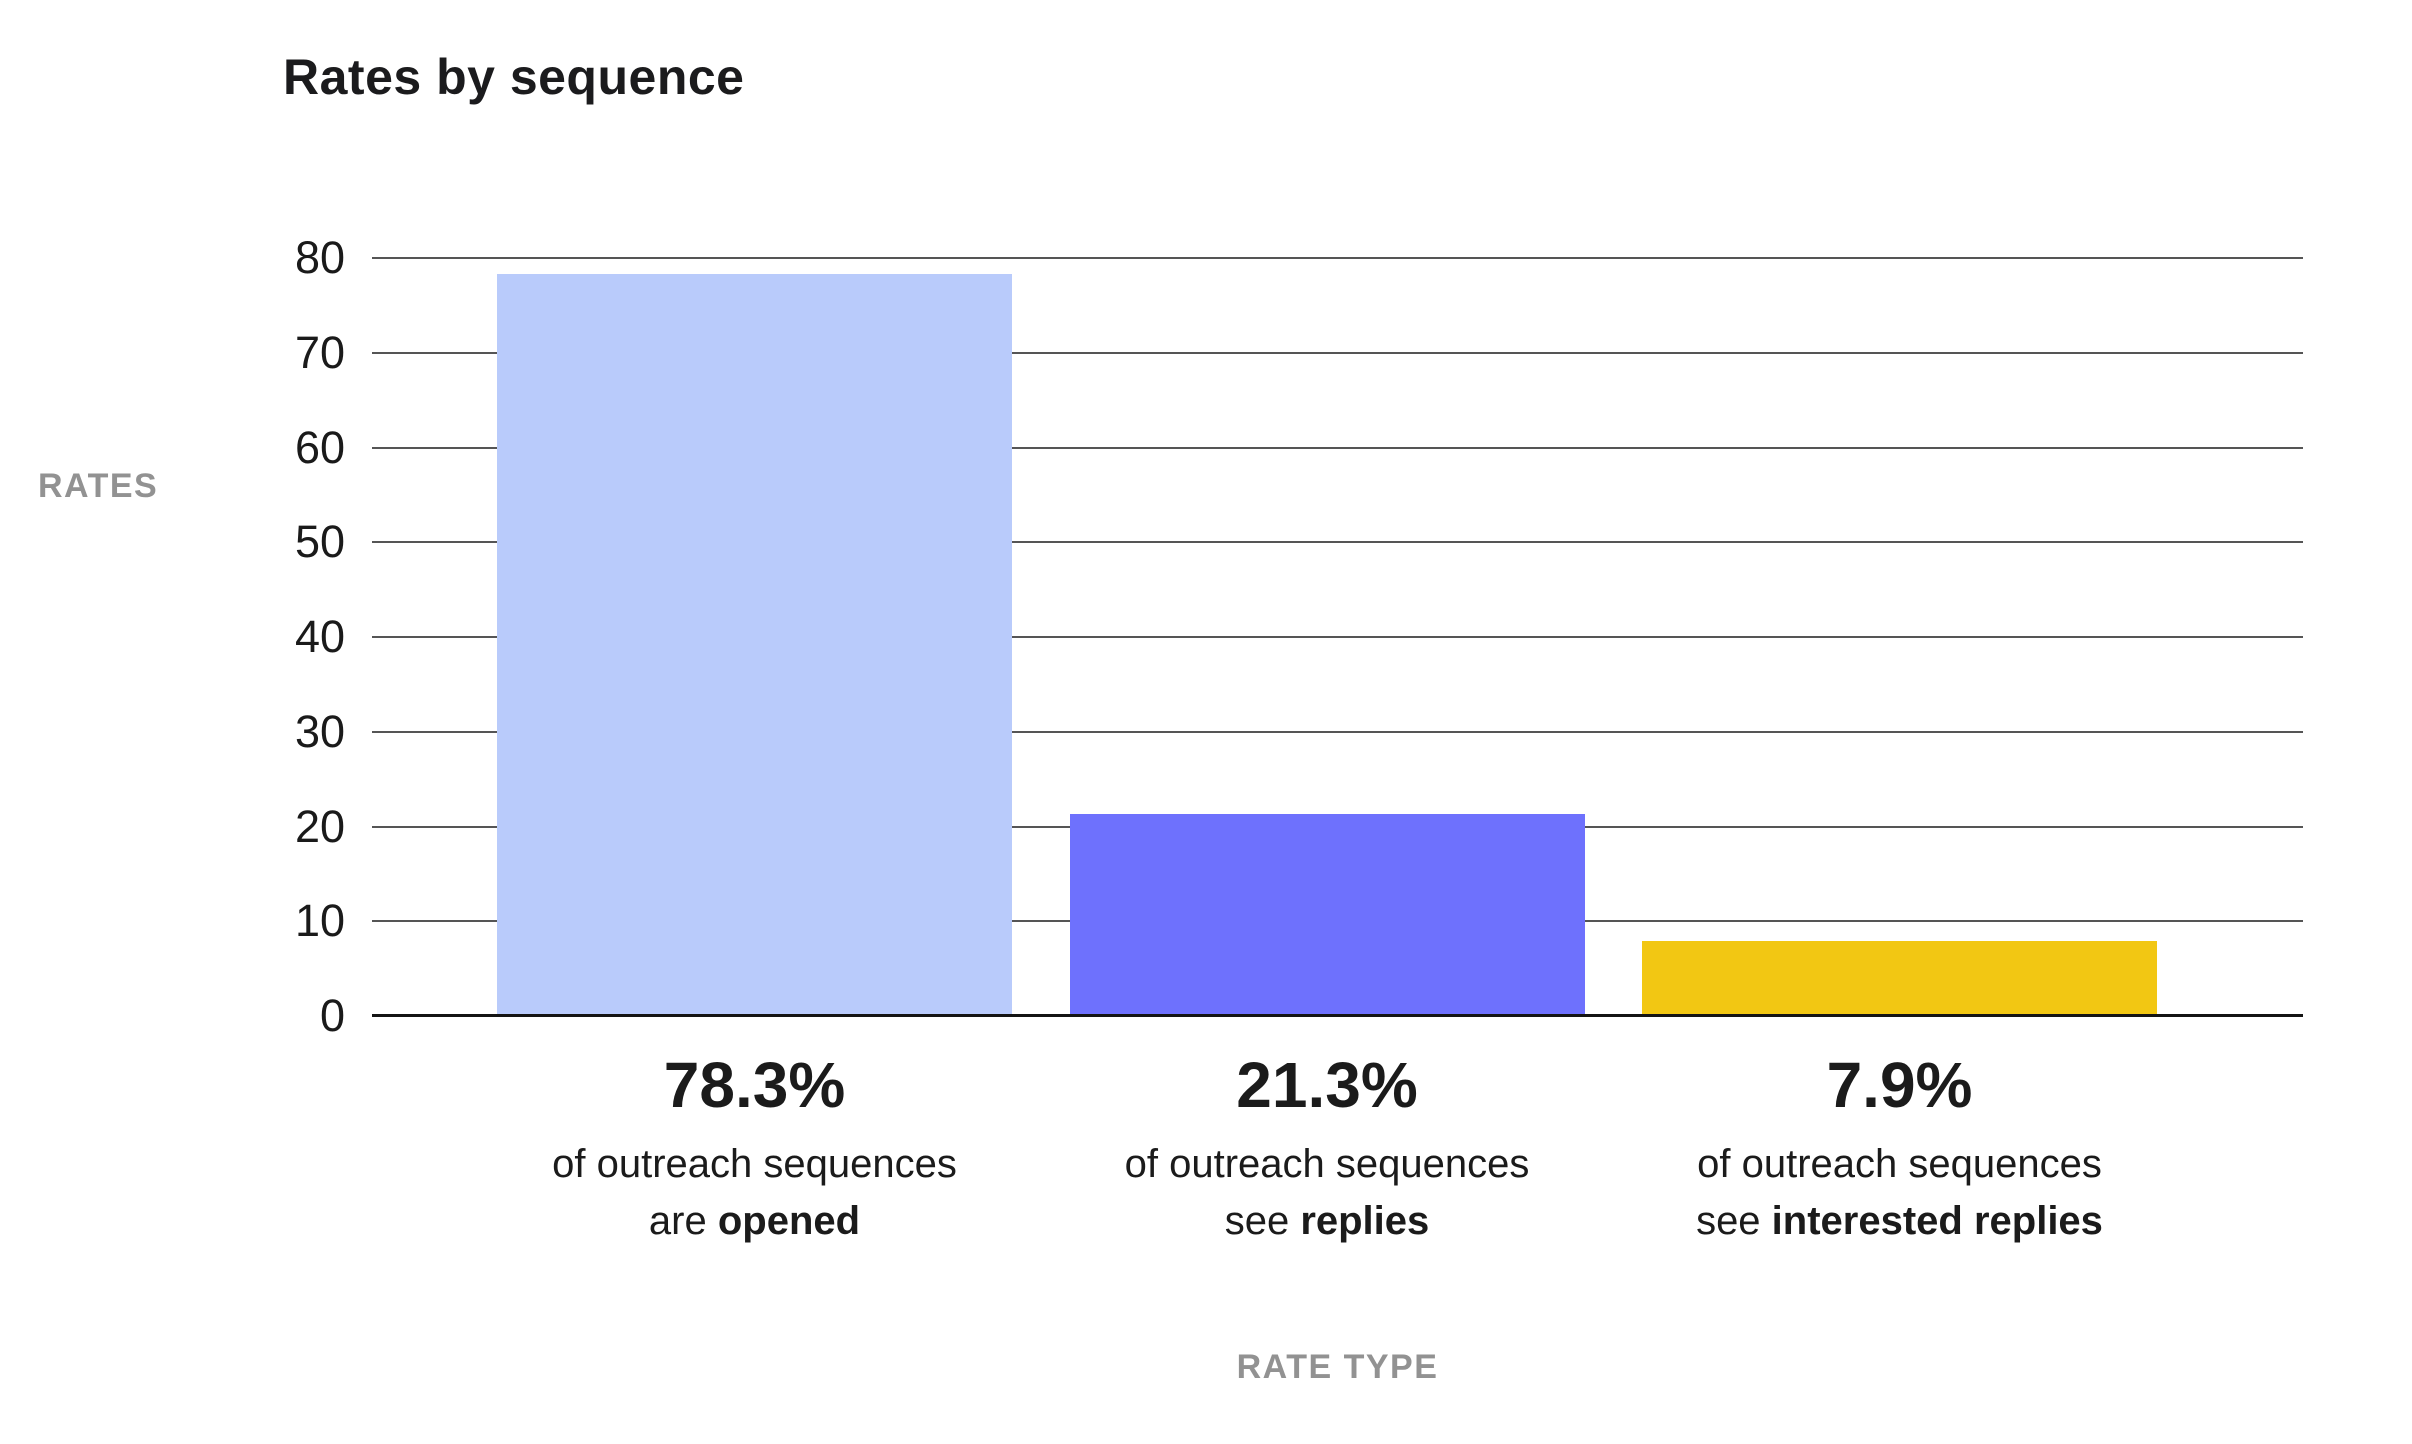 The width and height of the screenshot is (2412, 1444). I want to click on y-axis-title: RATES, so click(98, 486).